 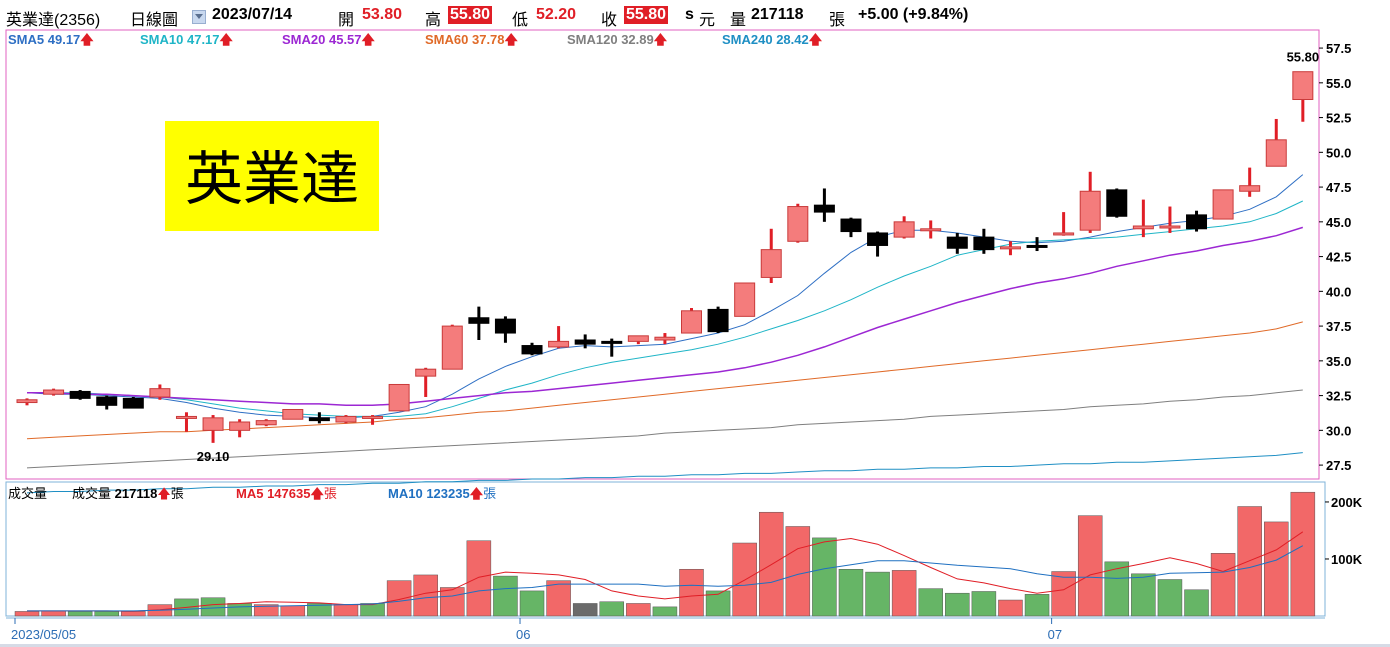 What do you see at coordinates (199, 17) in the screenshot?
I see `period-dropdown-icon` at bounding box center [199, 17].